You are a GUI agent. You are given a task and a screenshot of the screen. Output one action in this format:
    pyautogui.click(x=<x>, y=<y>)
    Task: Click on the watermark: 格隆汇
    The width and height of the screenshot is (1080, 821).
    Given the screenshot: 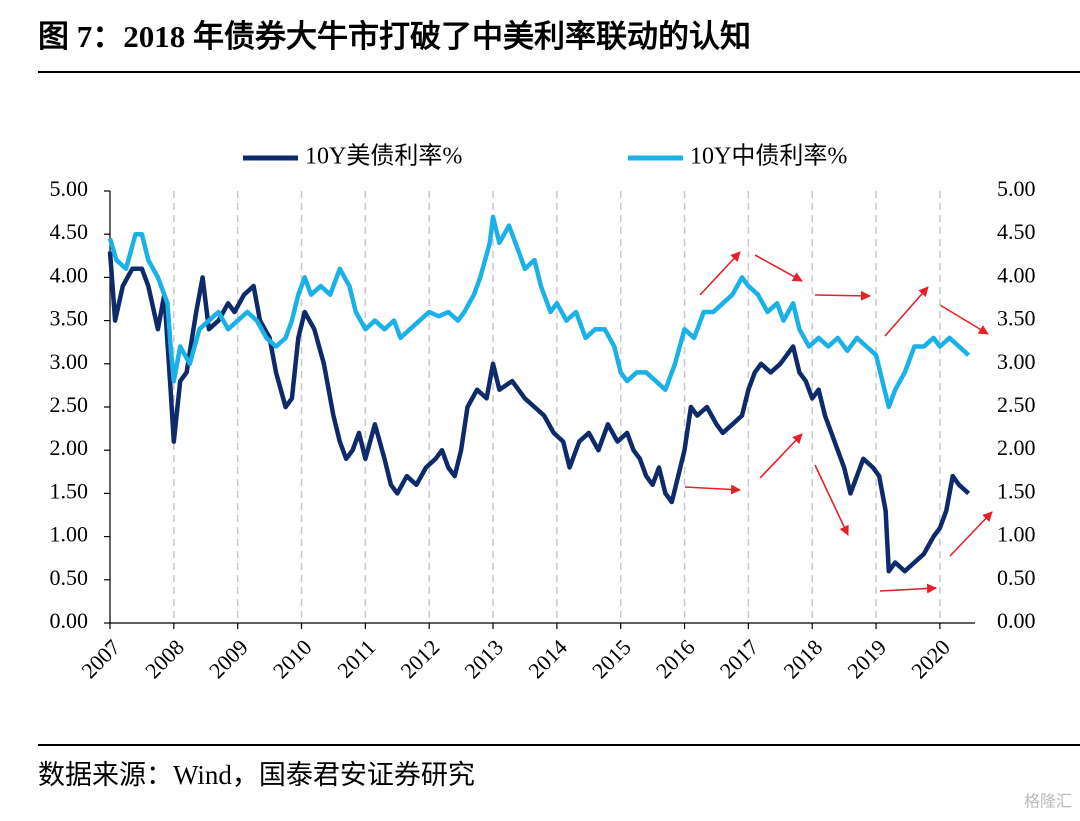 What is the action you would take?
    pyautogui.click(x=1048, y=801)
    